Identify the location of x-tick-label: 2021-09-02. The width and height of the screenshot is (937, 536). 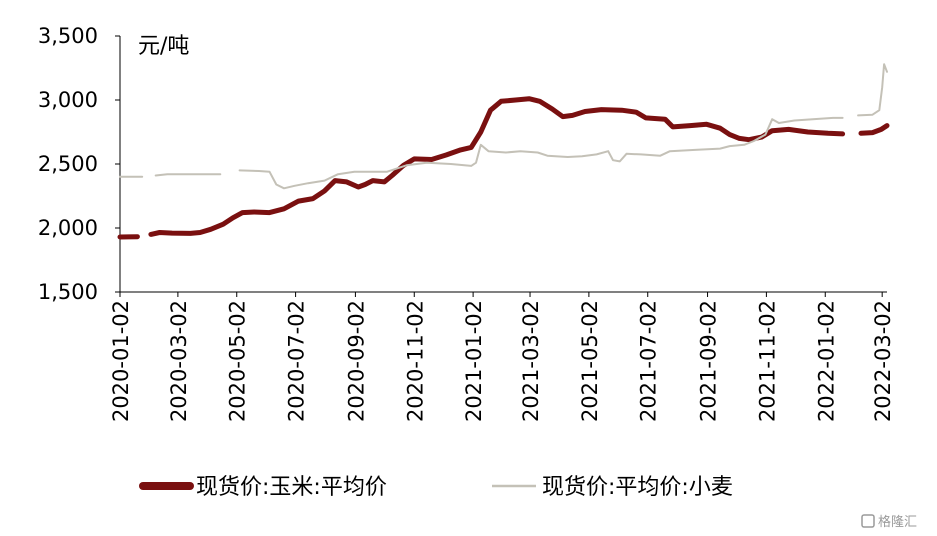
(709, 361).